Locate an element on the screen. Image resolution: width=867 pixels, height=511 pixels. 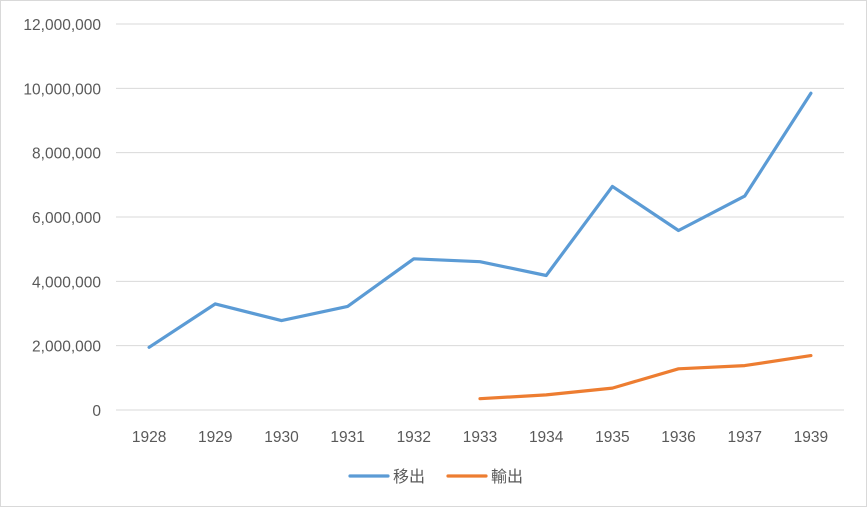
x-tick-label: 1934 is located at coordinates (546, 437).